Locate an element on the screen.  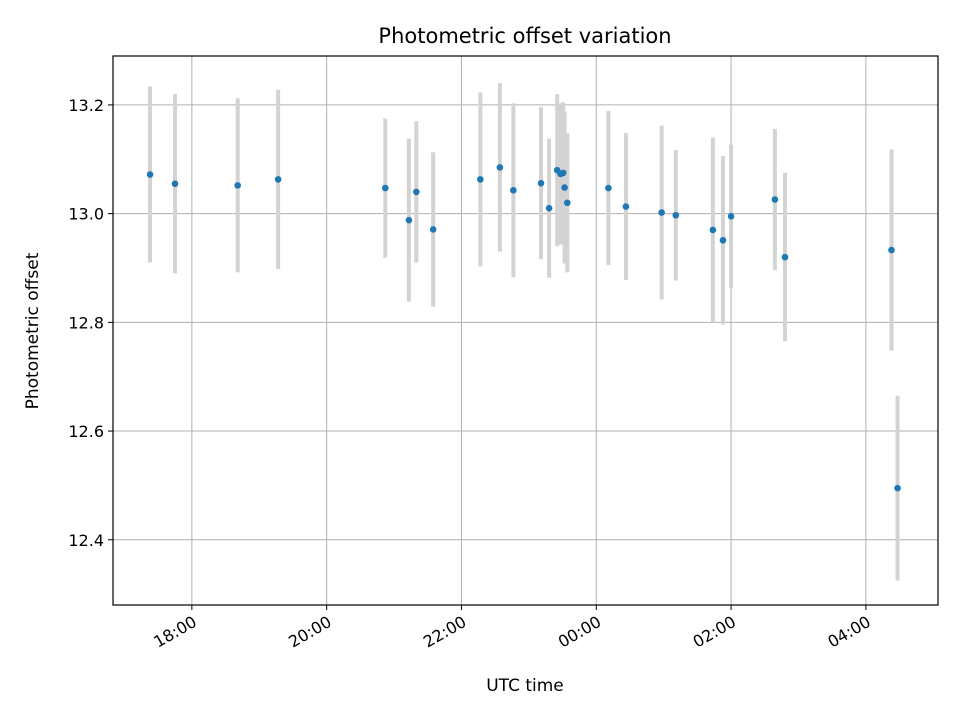
y-tick-label: 12.4 is located at coordinates (86, 540).